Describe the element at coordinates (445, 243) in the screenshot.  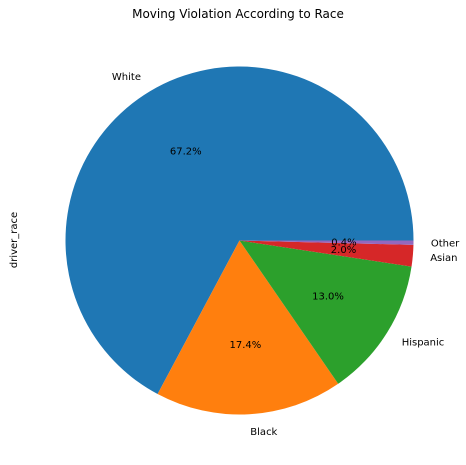
I see `category-label-other: Other` at that location.